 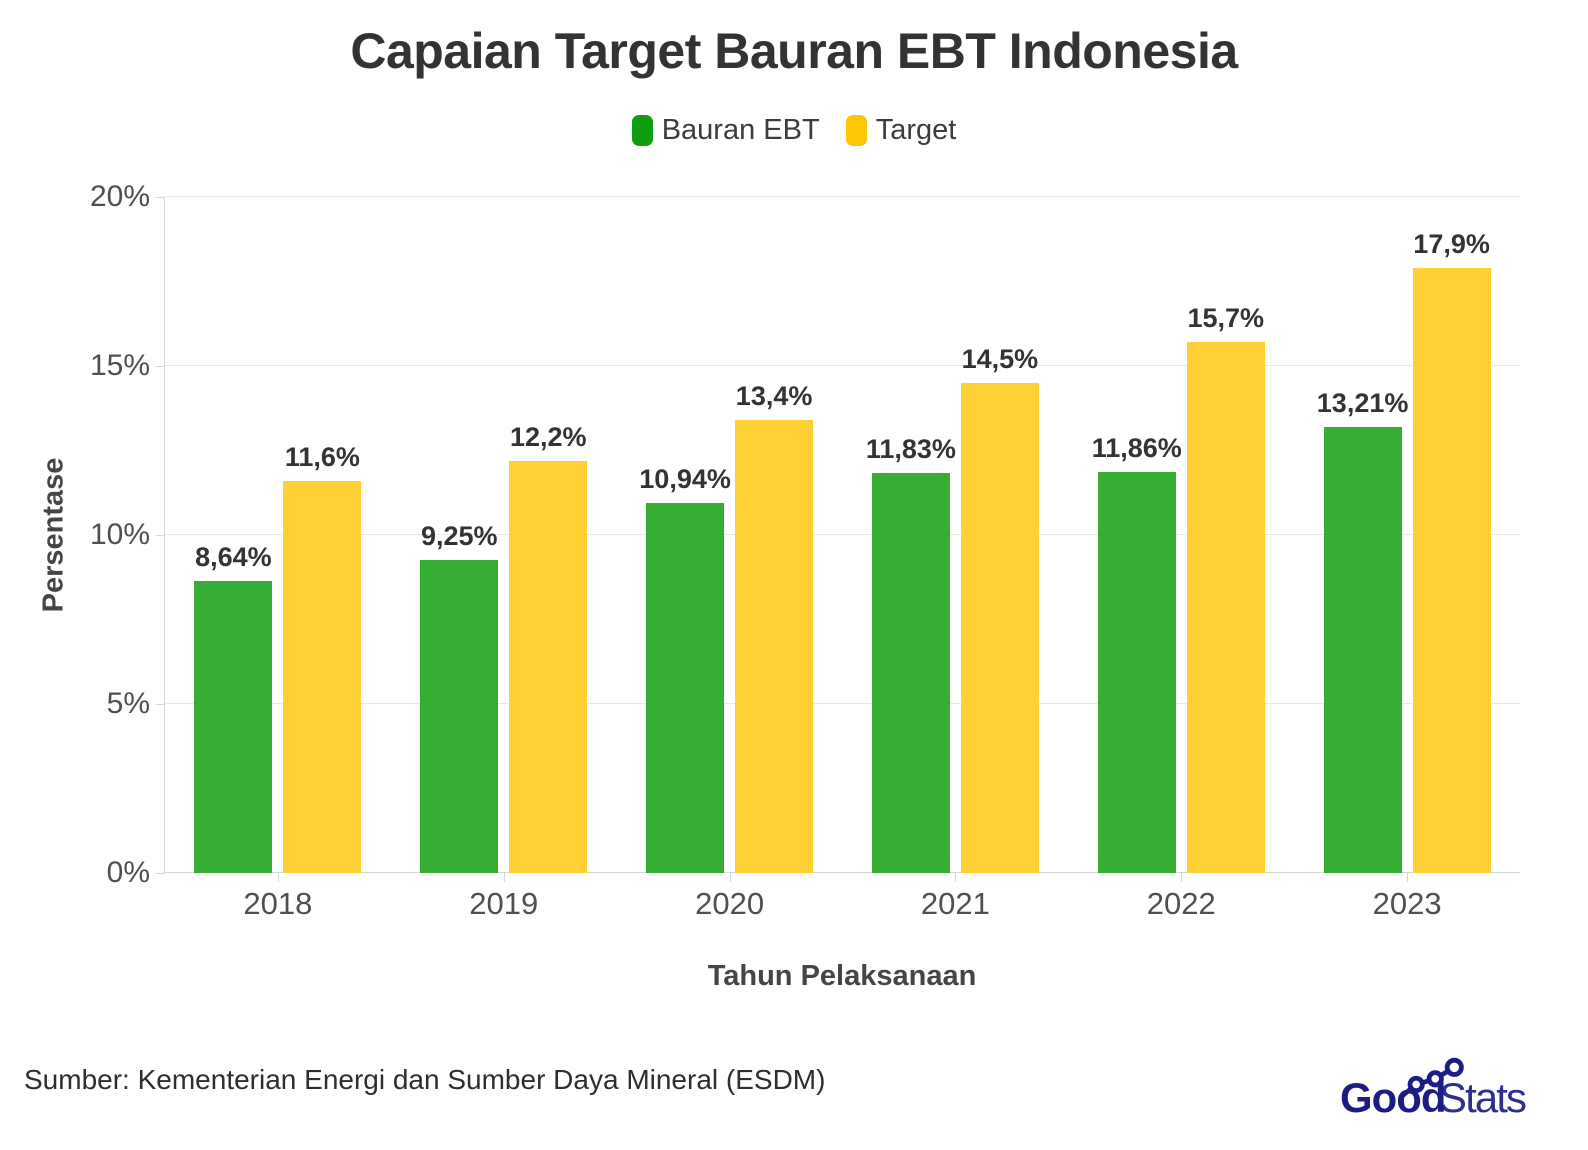 I want to click on bar-value-label: 9,25%, so click(x=459, y=536).